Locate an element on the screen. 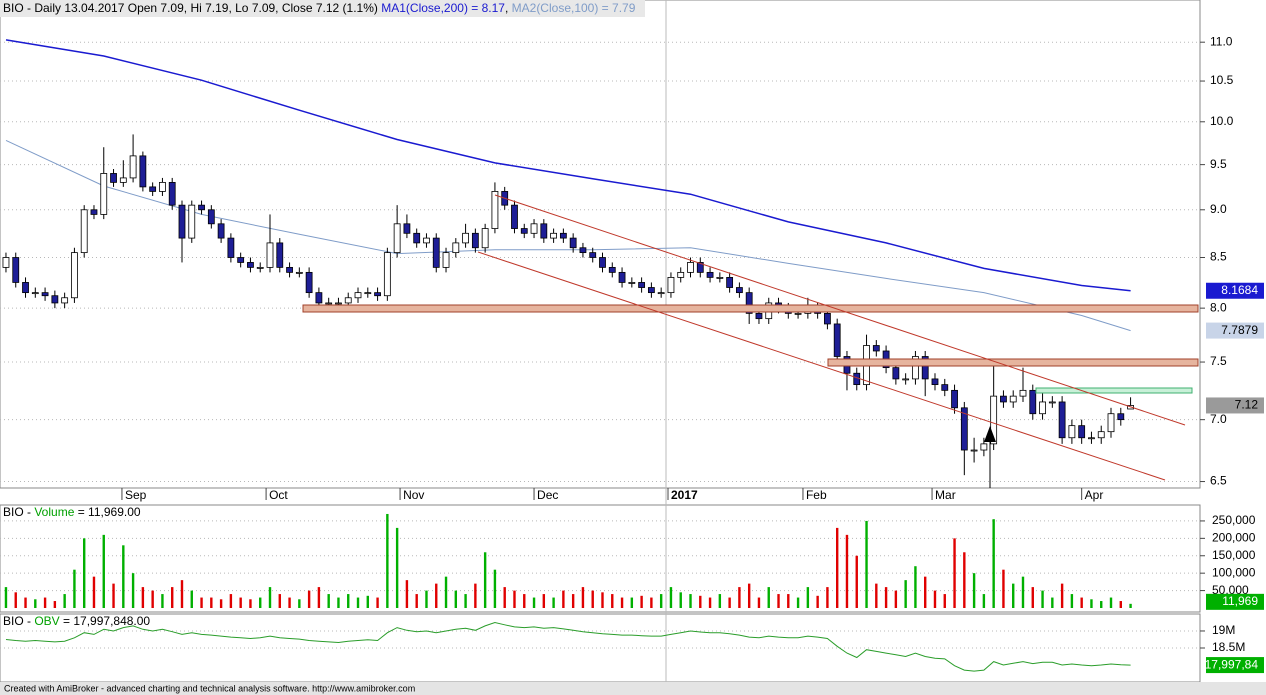 The width and height of the screenshot is (1266, 695). obv-title: BIO - is located at coordinates (18, 621).